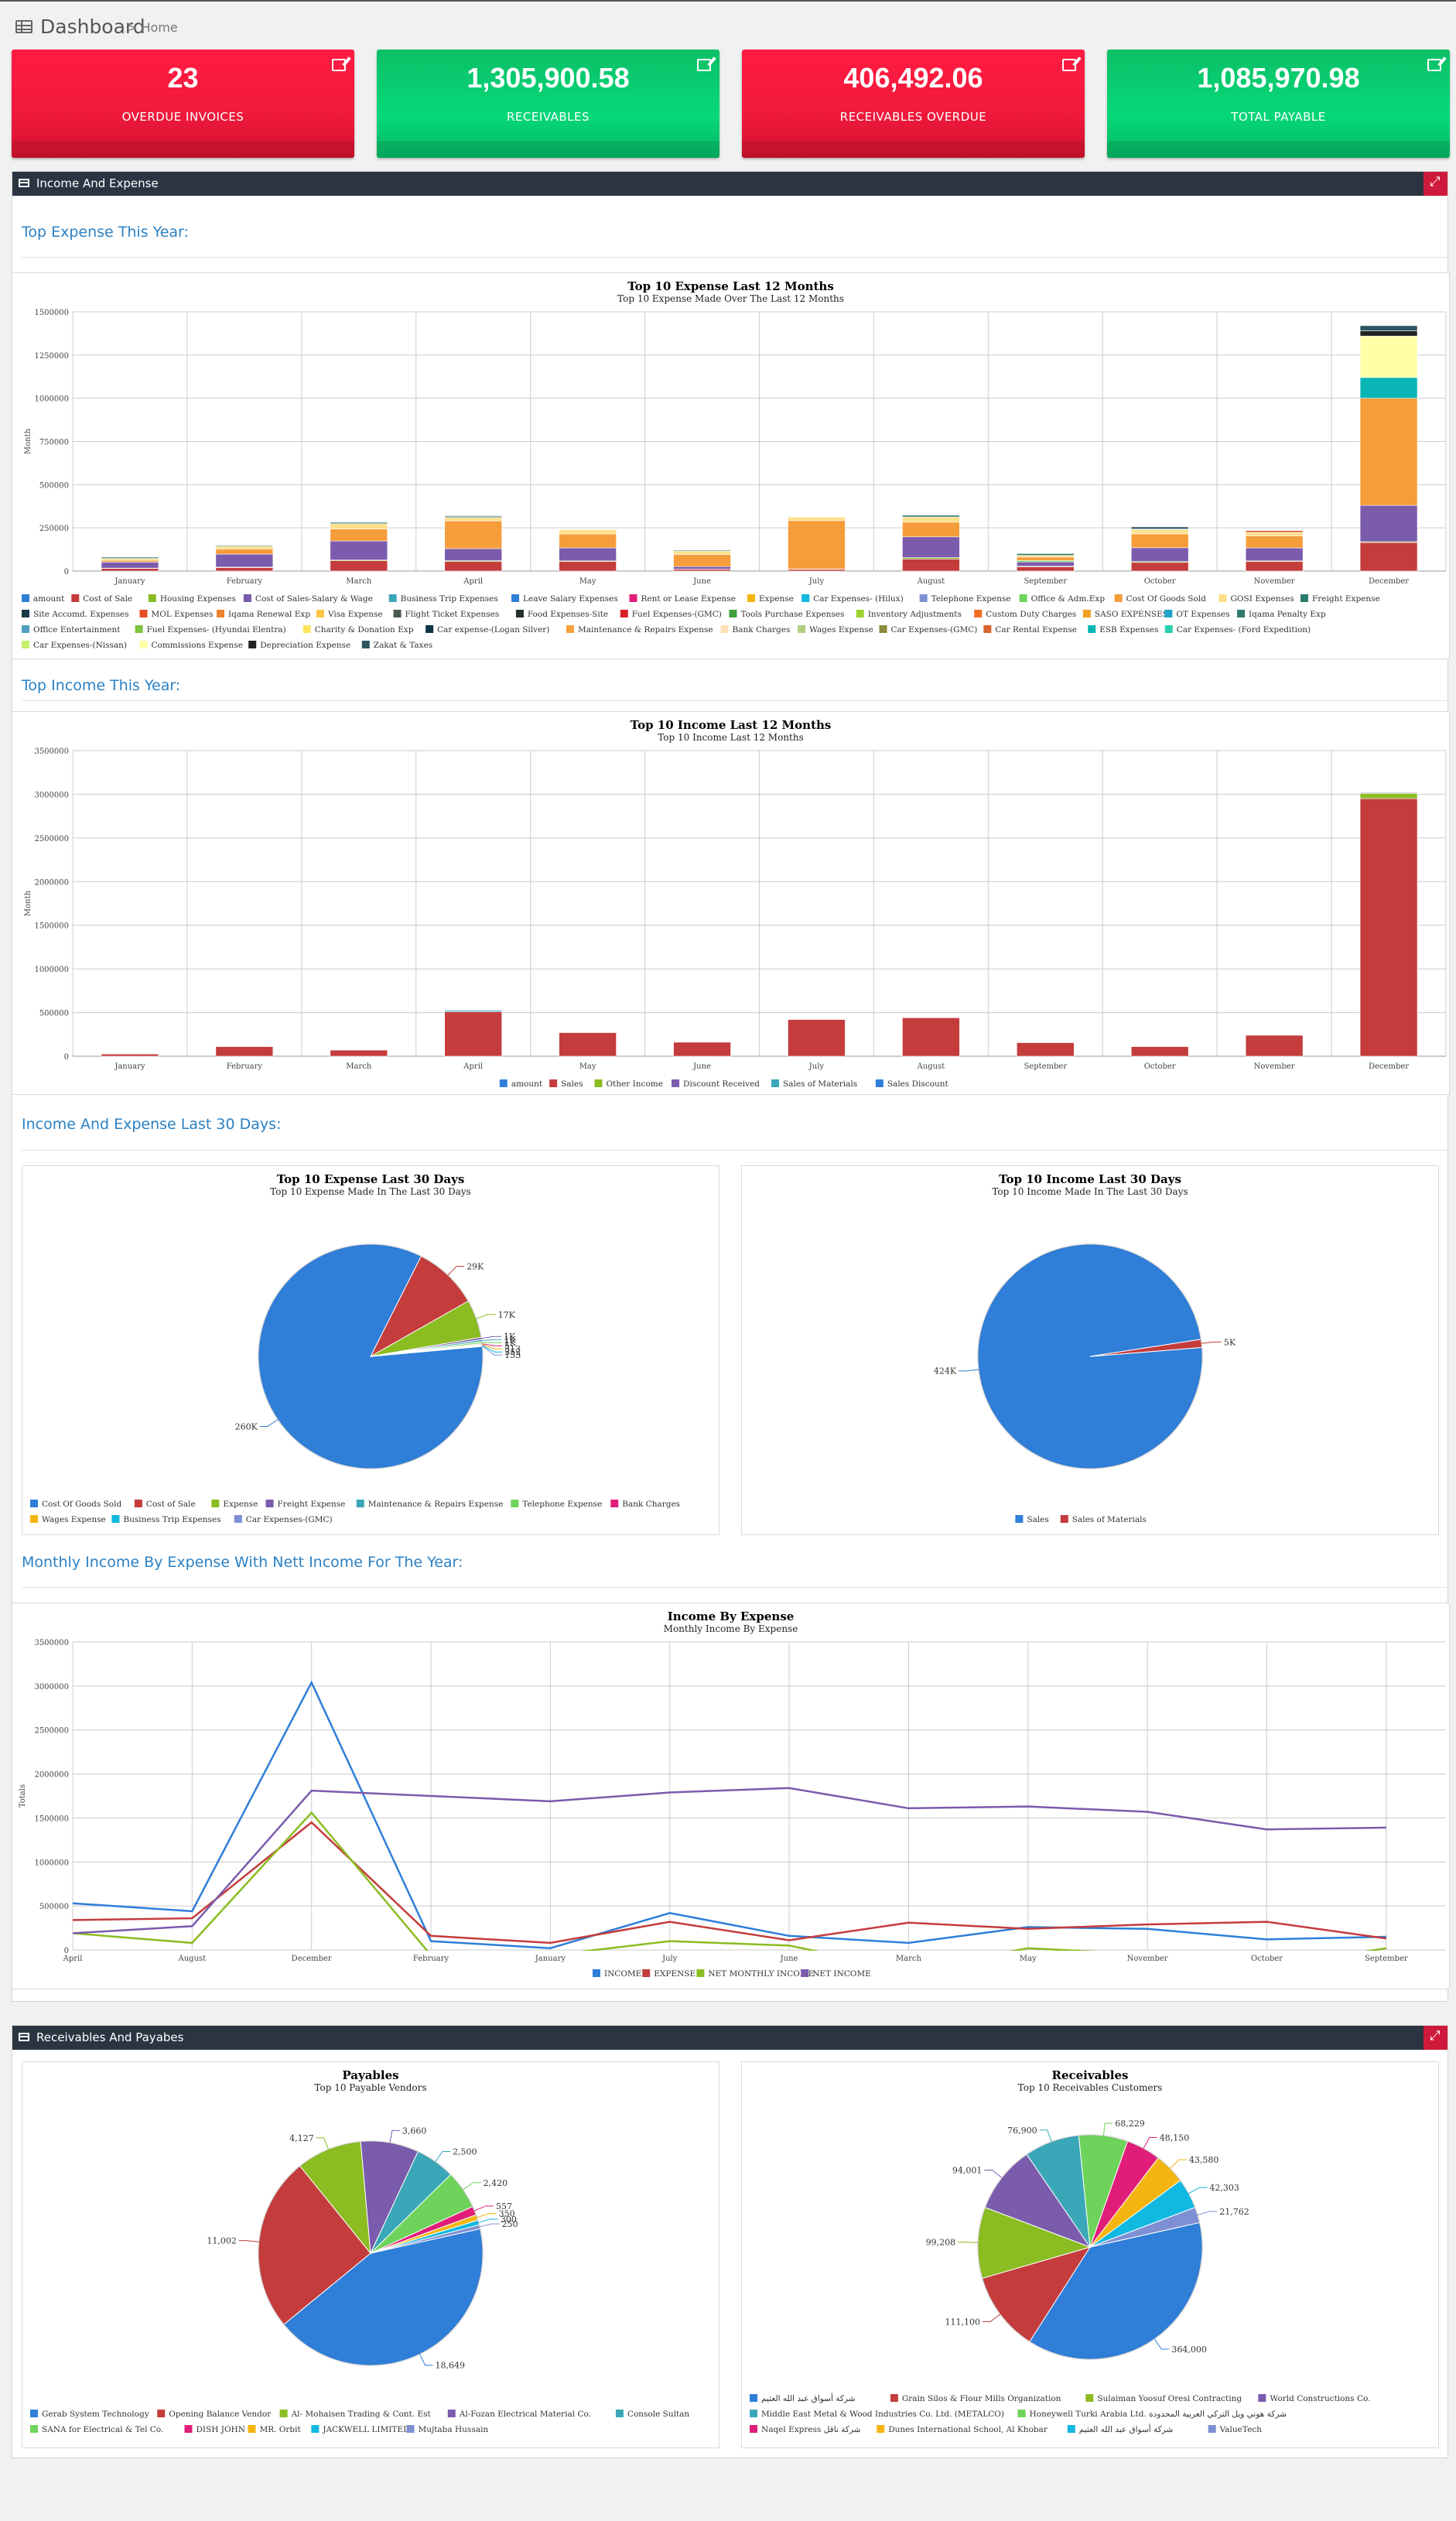  What do you see at coordinates (507, 2214) in the screenshot?
I see `data-label: 350` at bounding box center [507, 2214].